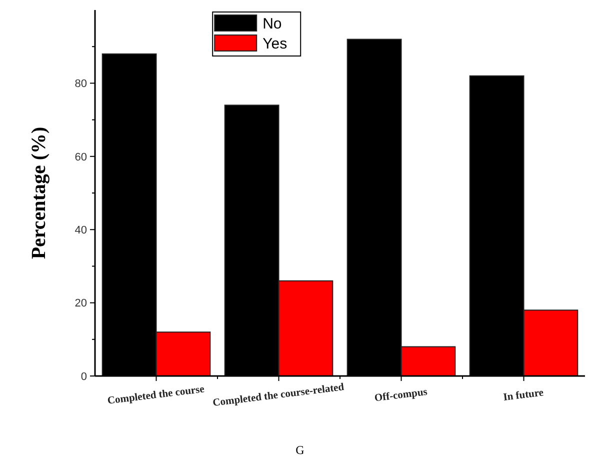  What do you see at coordinates (80, 230) in the screenshot?
I see `y-tick-label: 40` at bounding box center [80, 230].